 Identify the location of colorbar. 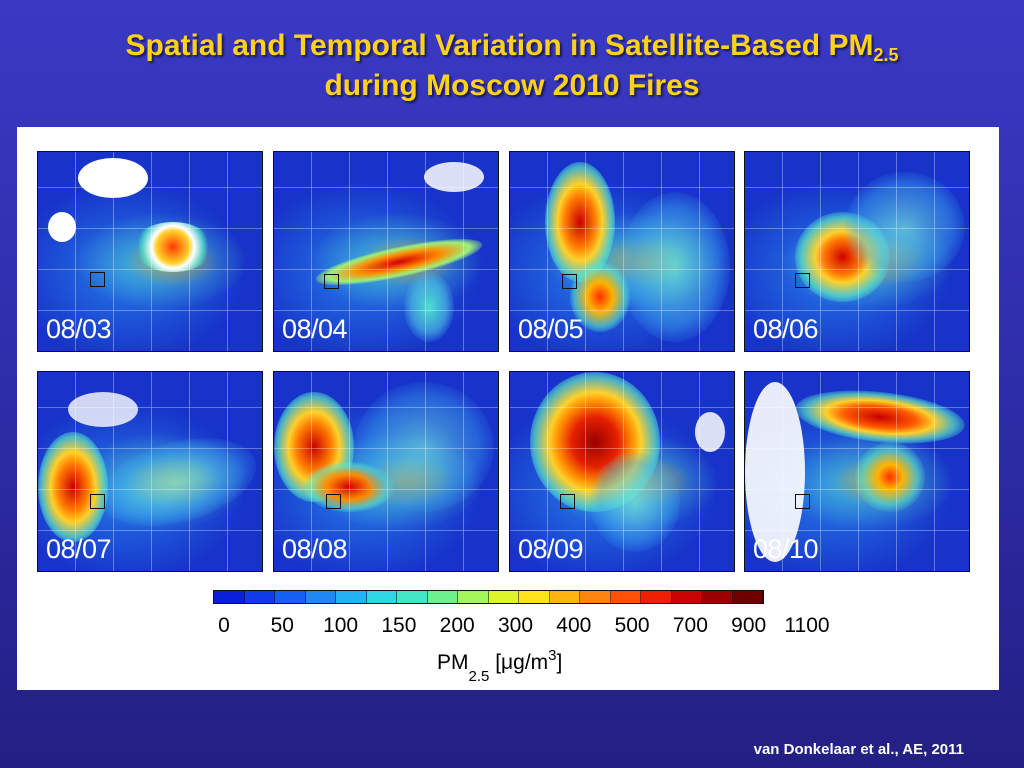
(488, 597).